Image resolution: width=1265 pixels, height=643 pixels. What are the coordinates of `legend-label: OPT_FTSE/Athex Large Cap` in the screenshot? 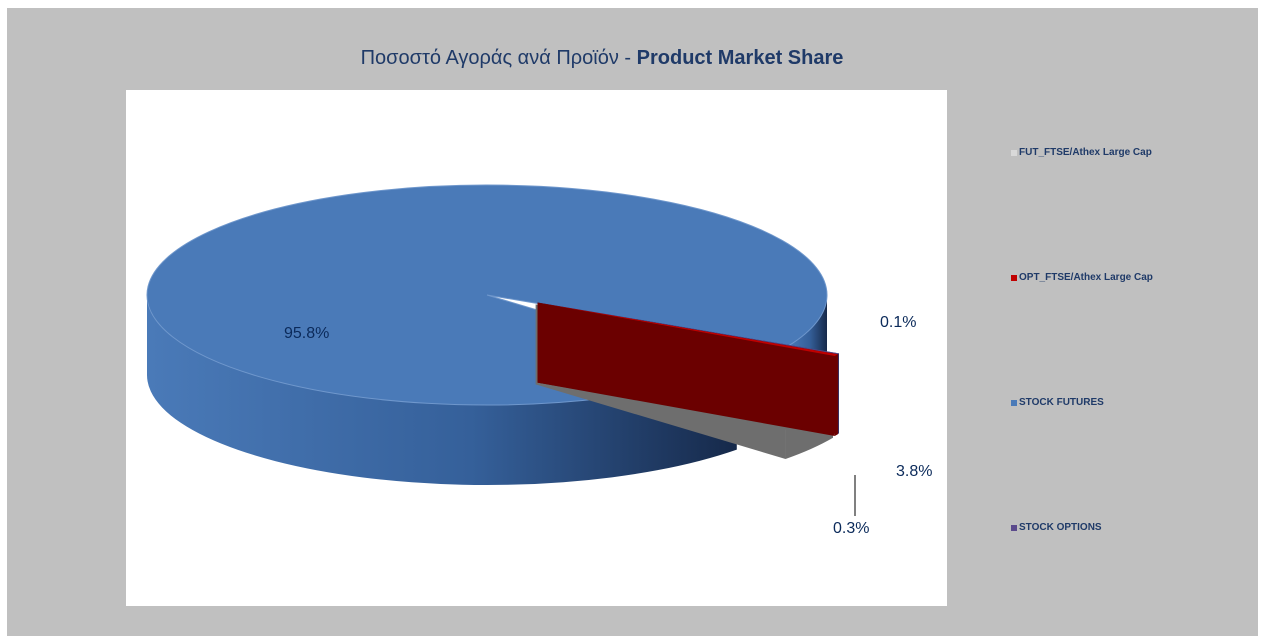 It's located at (1086, 277).